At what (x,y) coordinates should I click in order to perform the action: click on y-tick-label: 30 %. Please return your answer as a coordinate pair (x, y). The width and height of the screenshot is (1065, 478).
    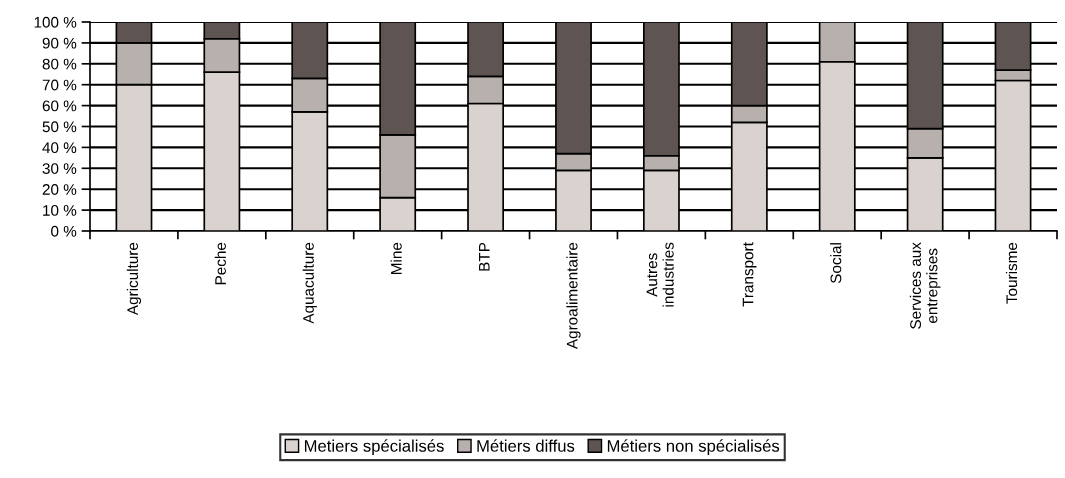
    Looking at the image, I should click on (59, 168).